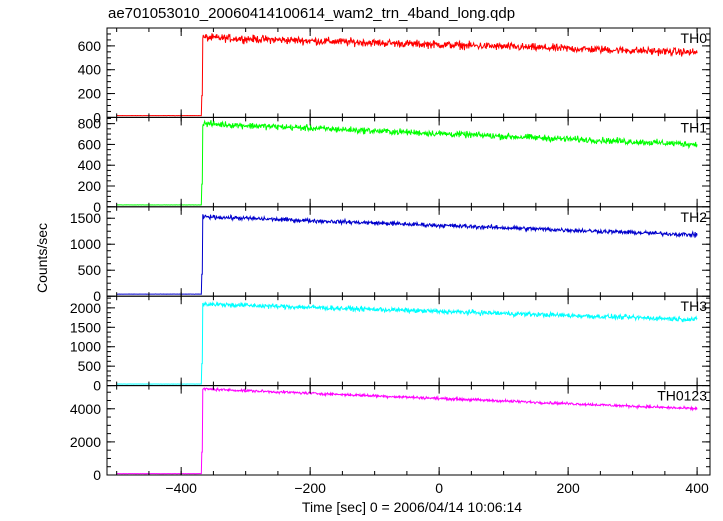 This screenshot has width=723, height=521. Describe the element at coordinates (694, 38) in the screenshot. I see `panel-label: TH0` at that location.